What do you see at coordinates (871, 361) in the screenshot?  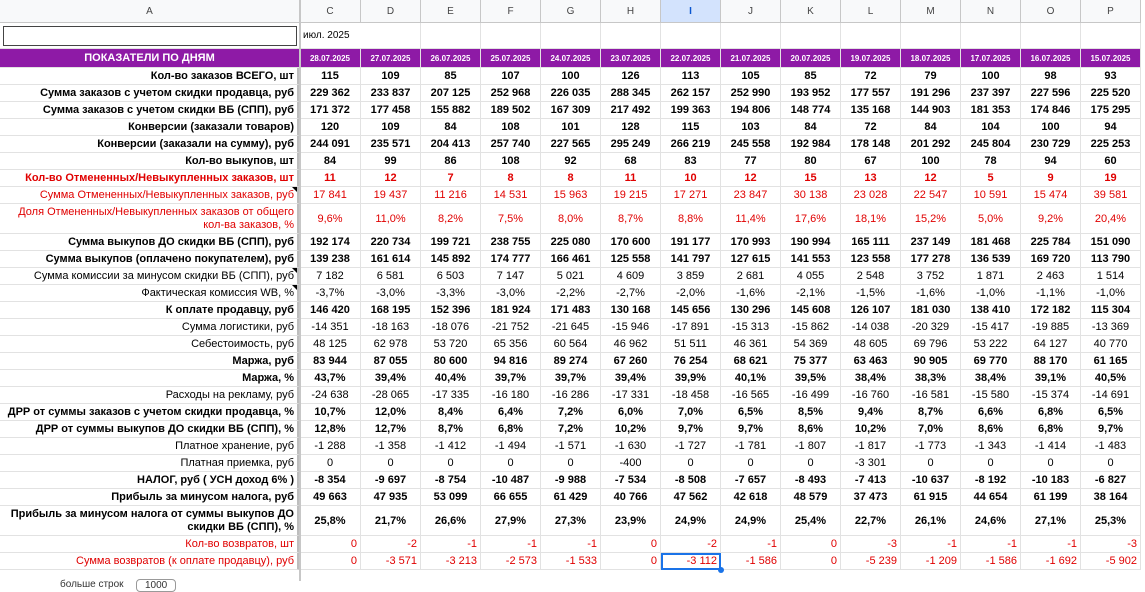 I see `value-cell: 63 463` at bounding box center [871, 361].